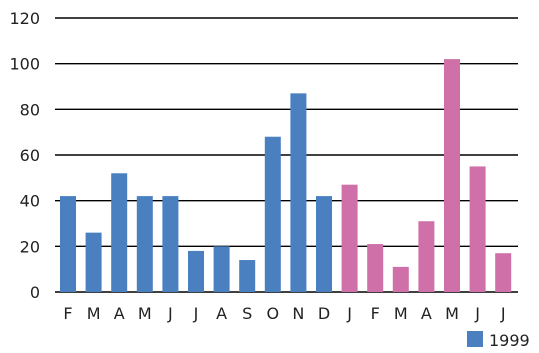  I want to click on x-tick-label-15: M, so click(452, 313).